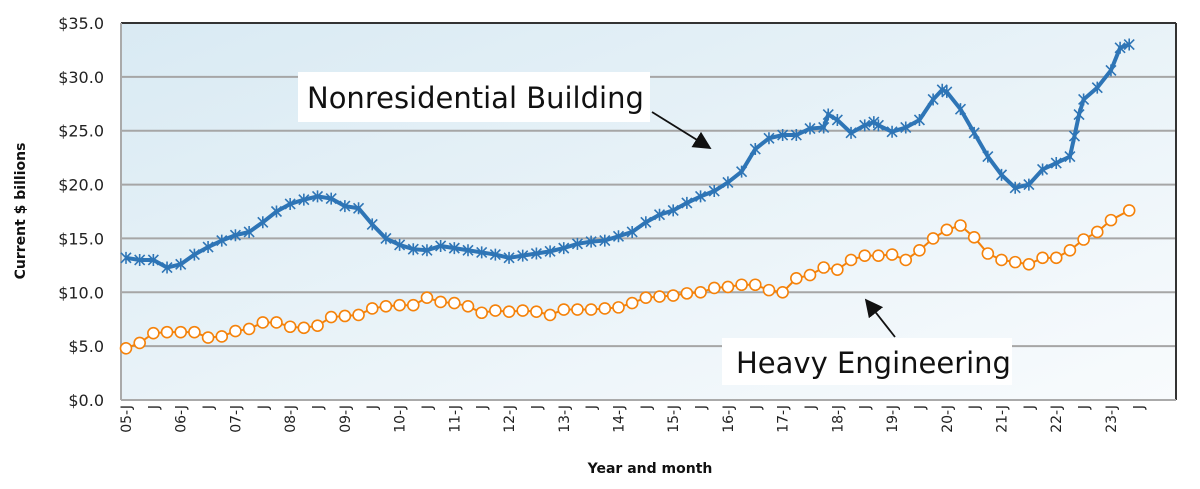 This screenshot has height=489, width=1200. I want to click on x-tick-label: 14-J, so click(619, 419).